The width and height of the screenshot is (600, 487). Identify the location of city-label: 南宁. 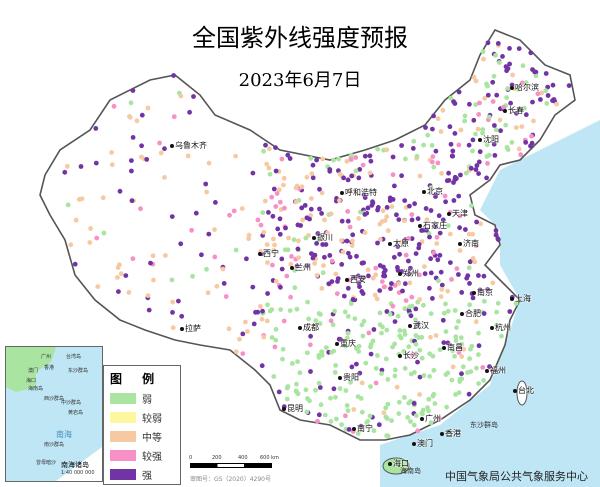
(362, 428).